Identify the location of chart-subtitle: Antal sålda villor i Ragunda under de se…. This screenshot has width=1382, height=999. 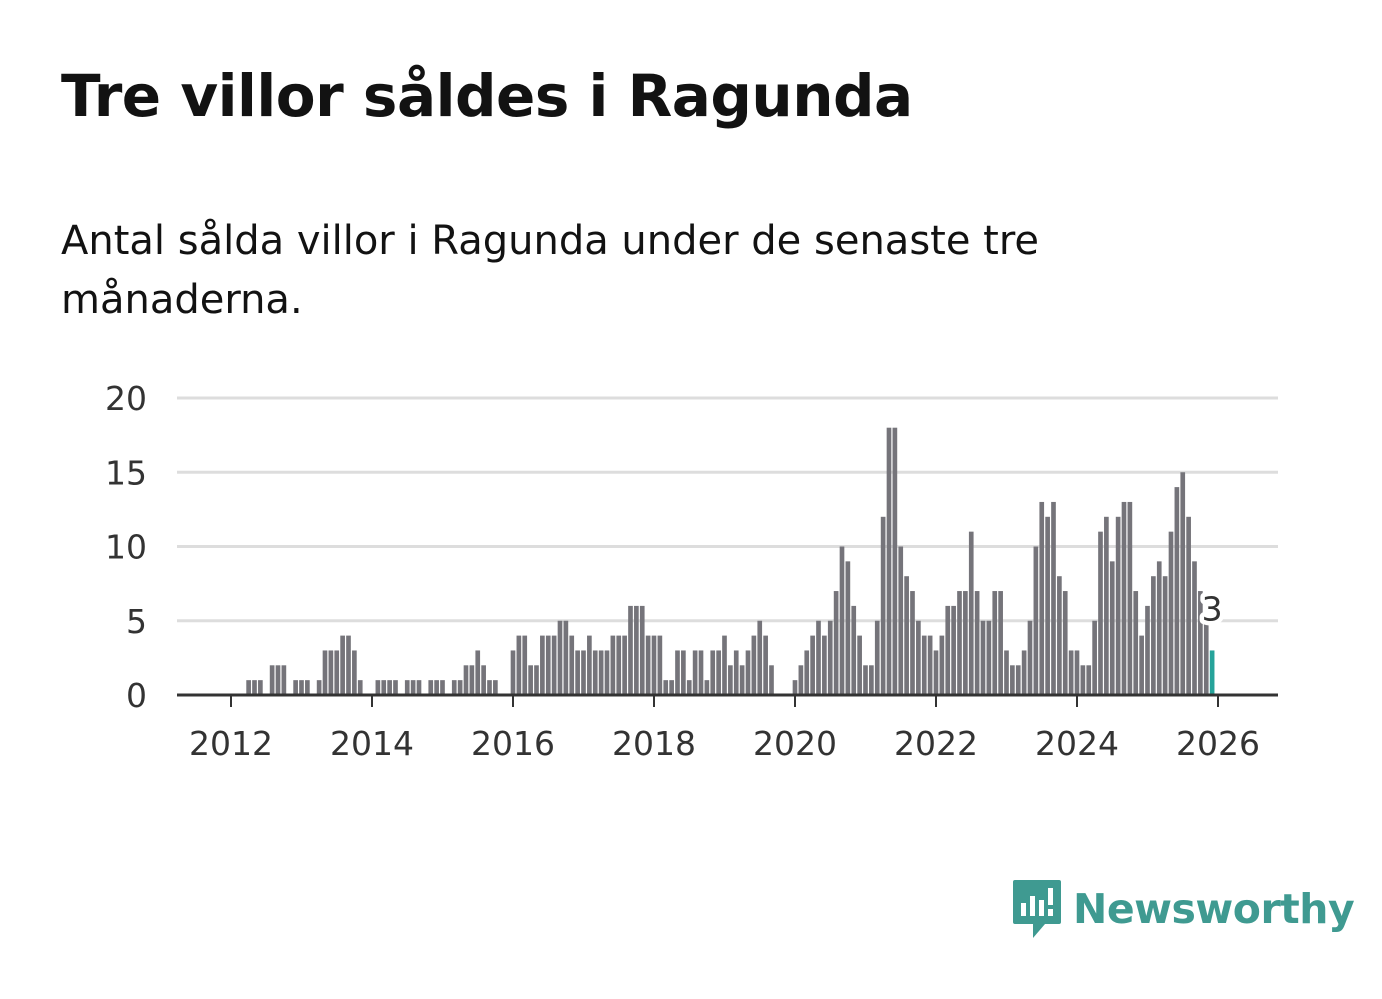
(550, 270).